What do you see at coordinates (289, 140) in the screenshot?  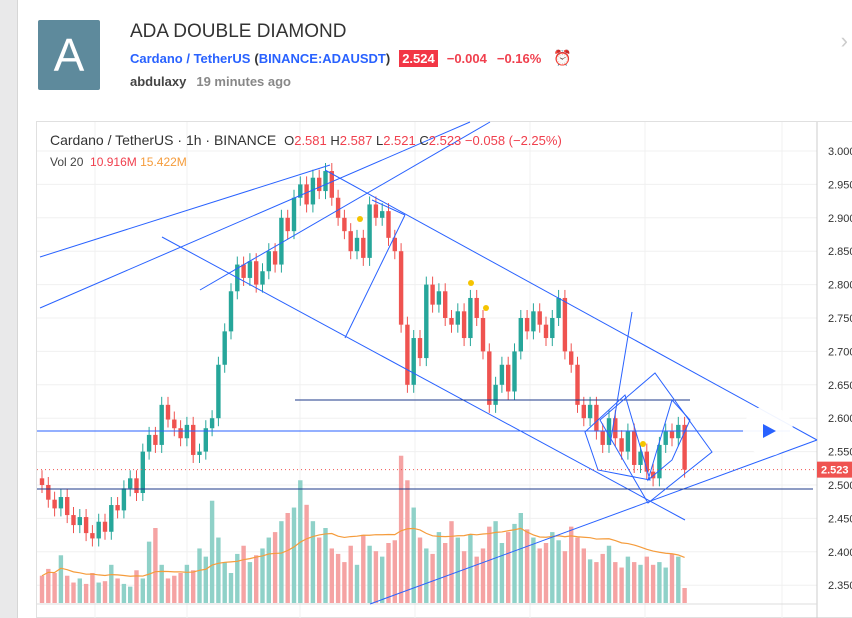 I see `o-label: O` at bounding box center [289, 140].